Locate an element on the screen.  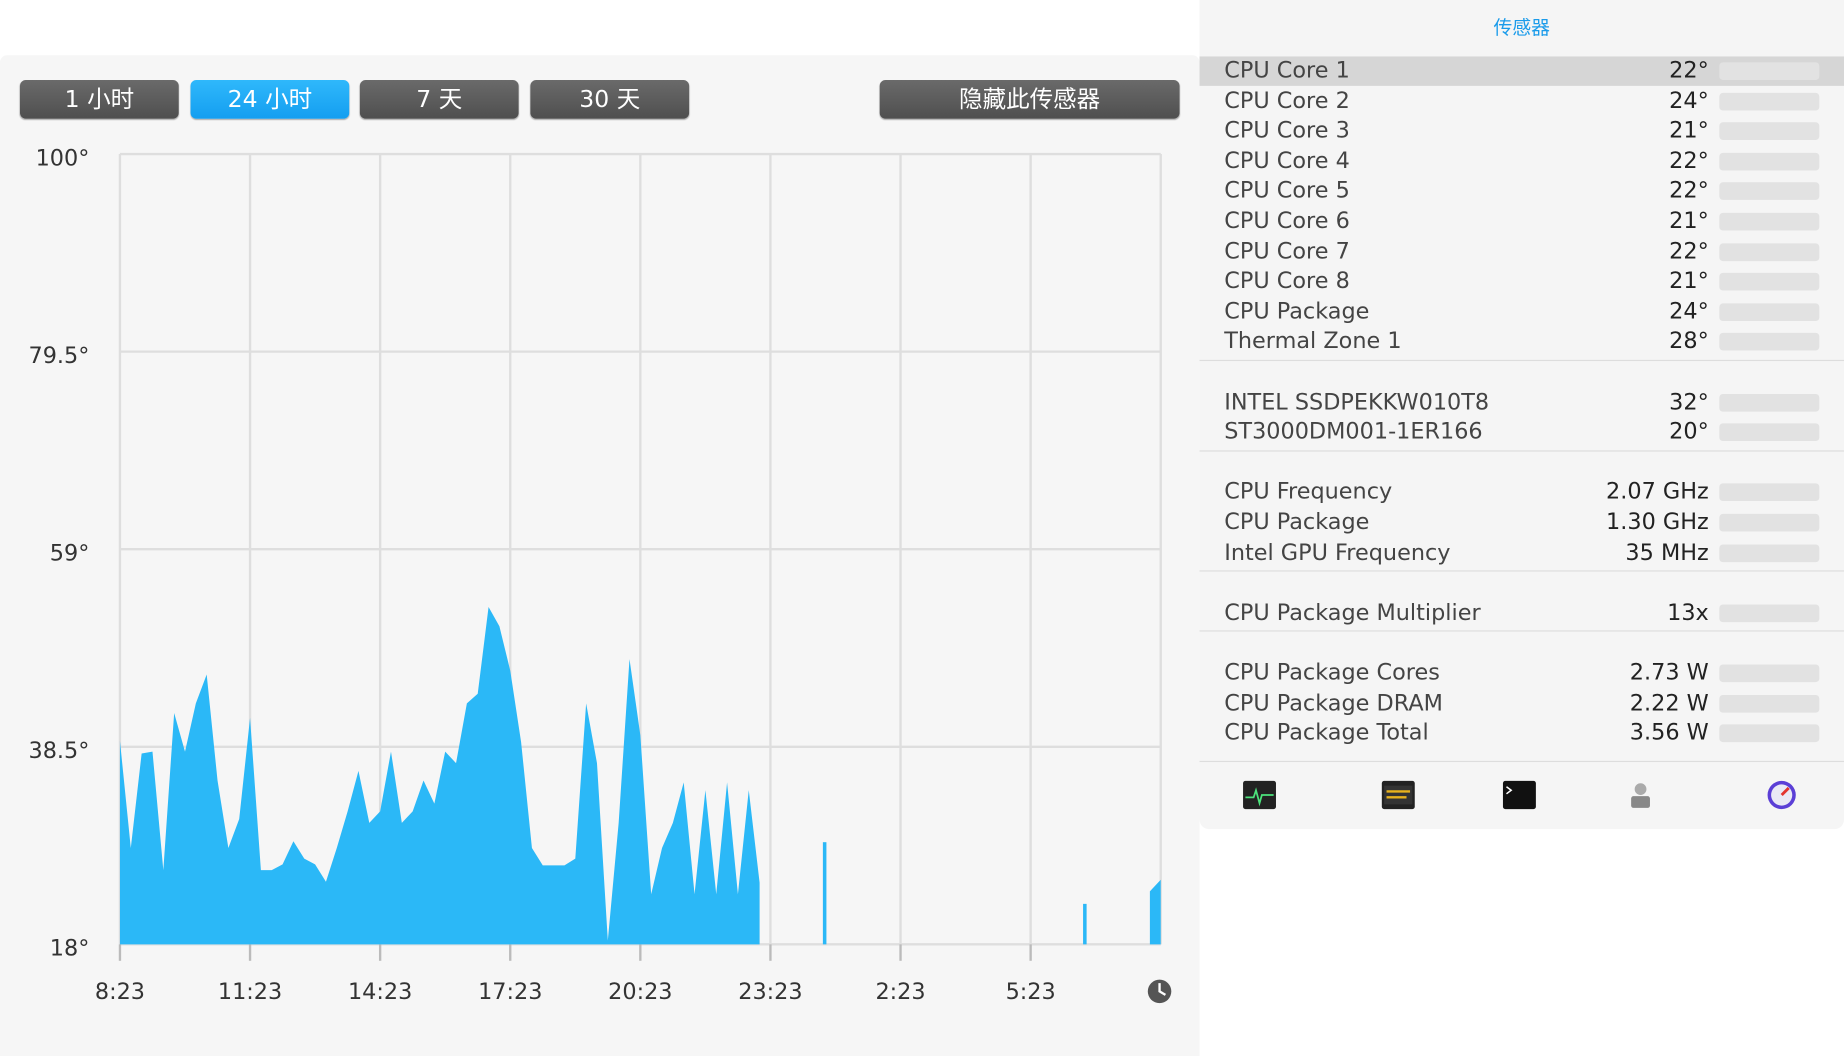
sensor-row: CPU Core 7 22° is located at coordinates (1522, 251).